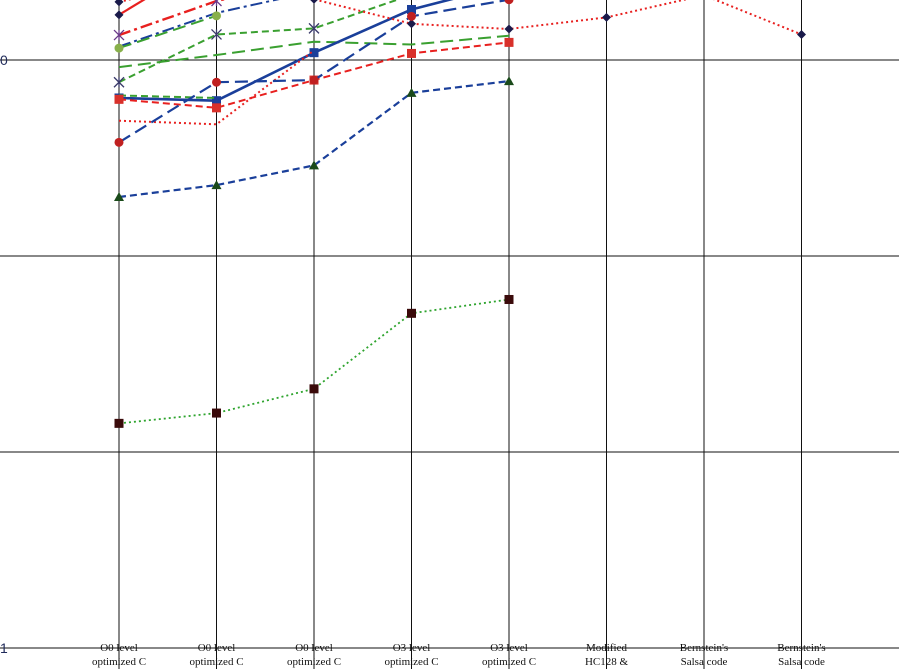 The height and width of the screenshot is (669, 899). Describe the element at coordinates (607, 662) in the screenshot. I see `x-tick-label: HC128 &` at that location.